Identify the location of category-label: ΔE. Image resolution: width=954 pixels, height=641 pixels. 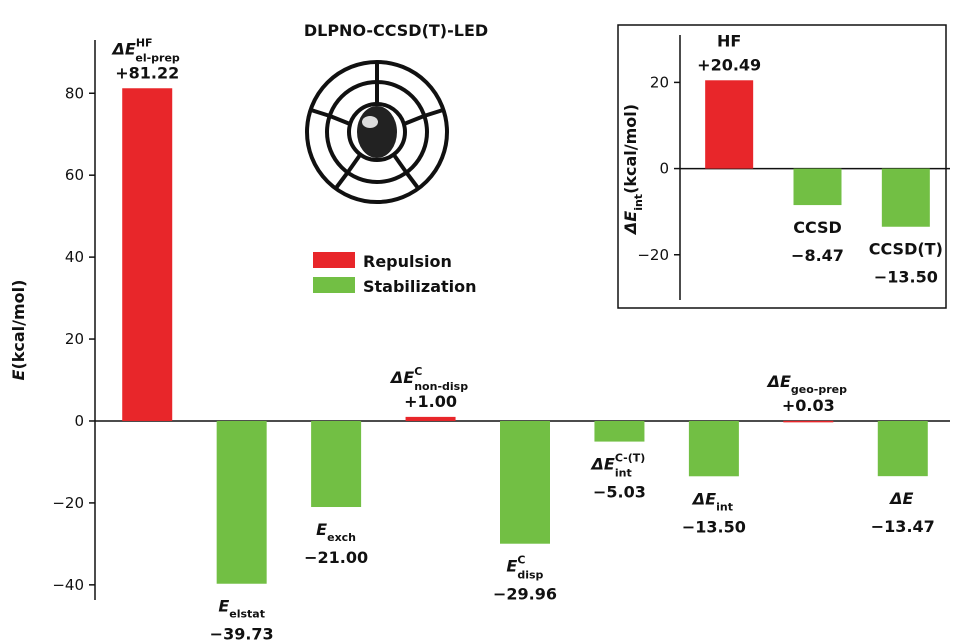
(900, 498).